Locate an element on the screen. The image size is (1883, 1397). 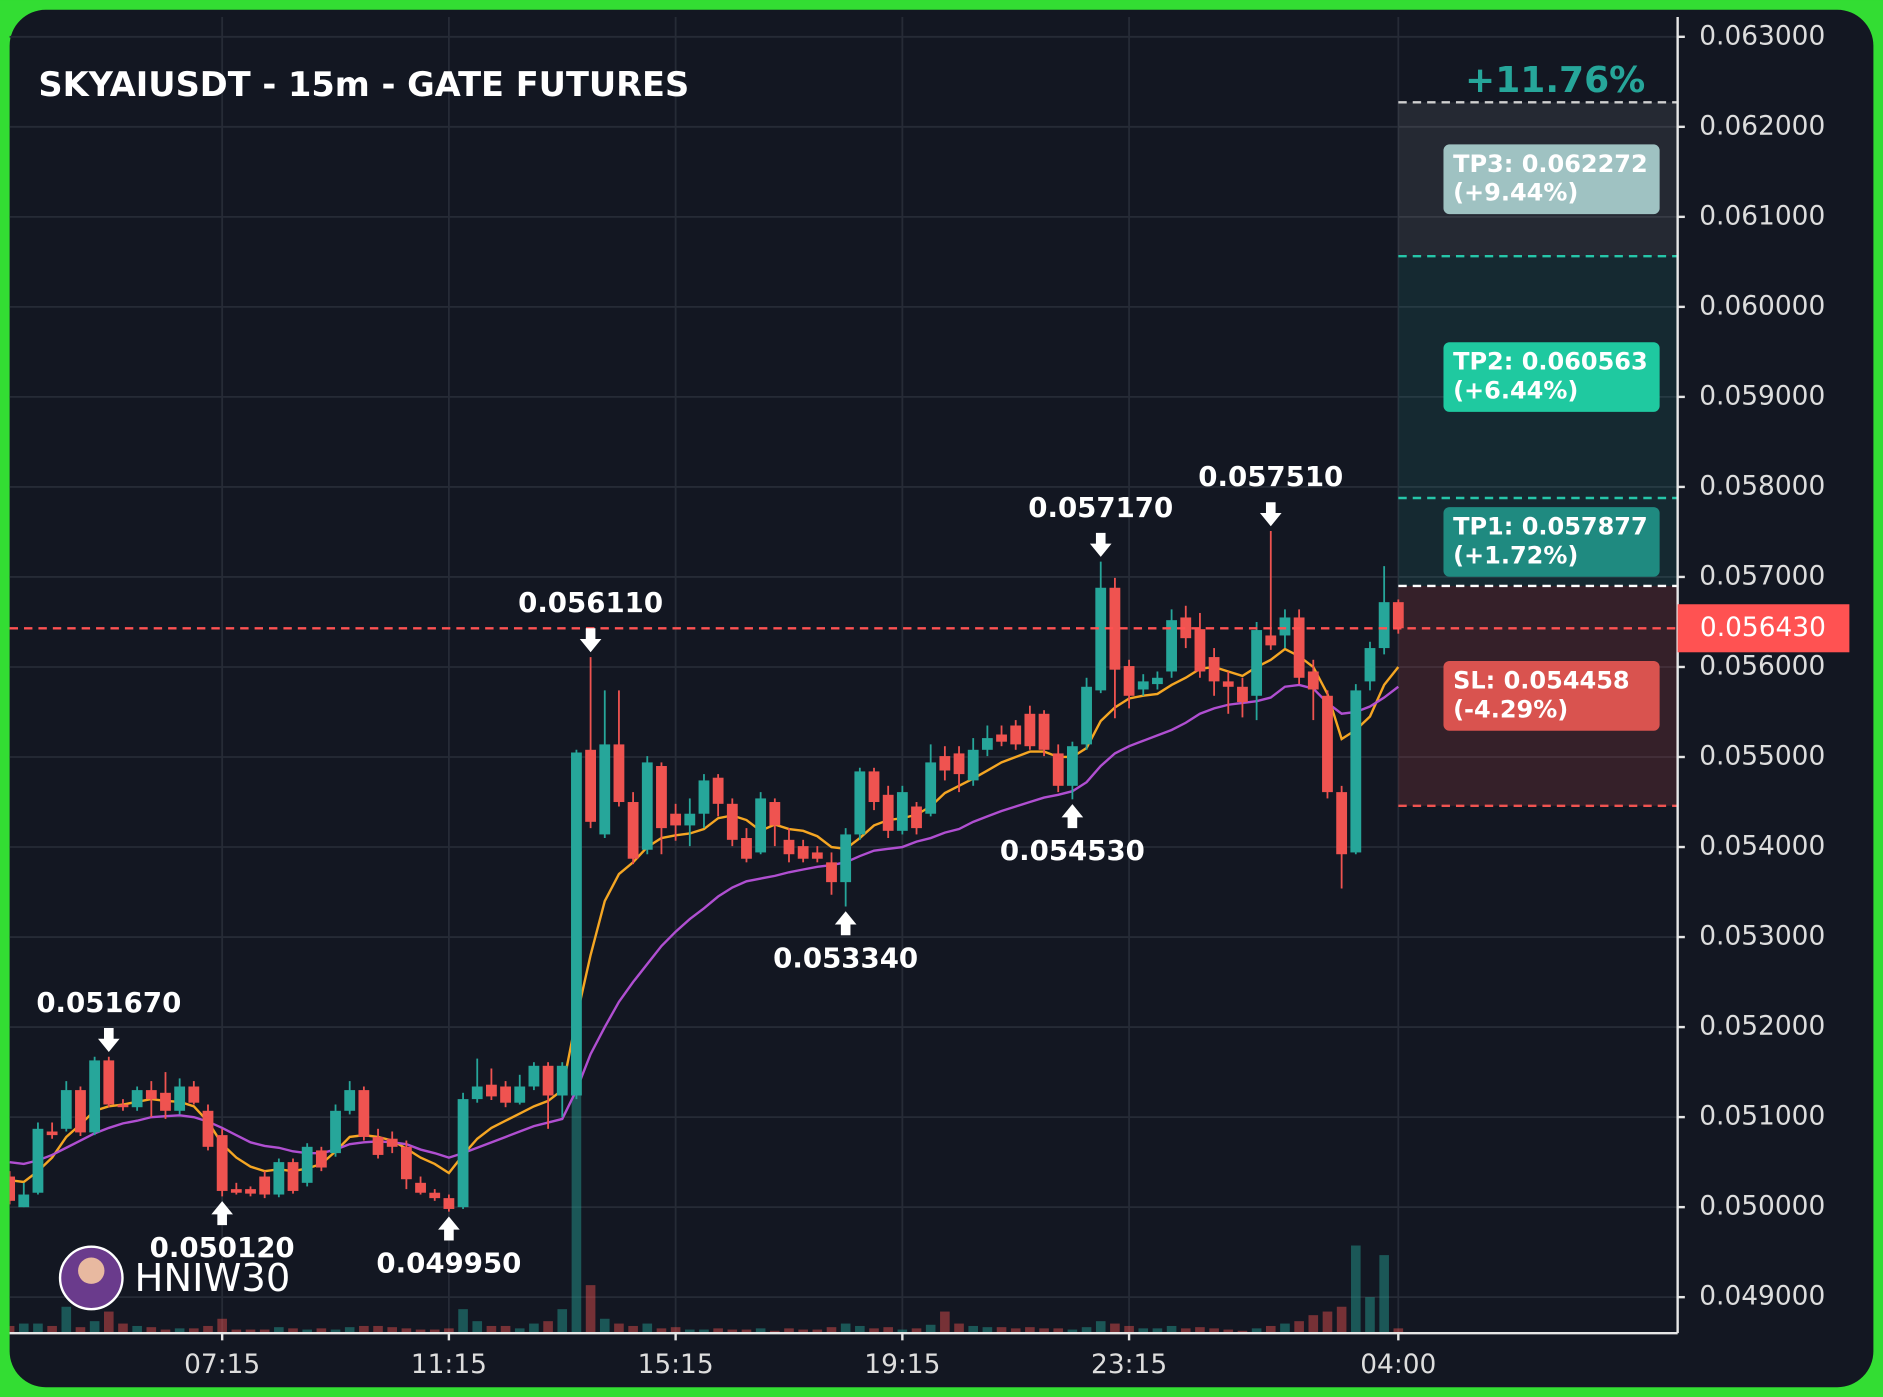
x-tick-label: 23:15 is located at coordinates (1129, 1364).